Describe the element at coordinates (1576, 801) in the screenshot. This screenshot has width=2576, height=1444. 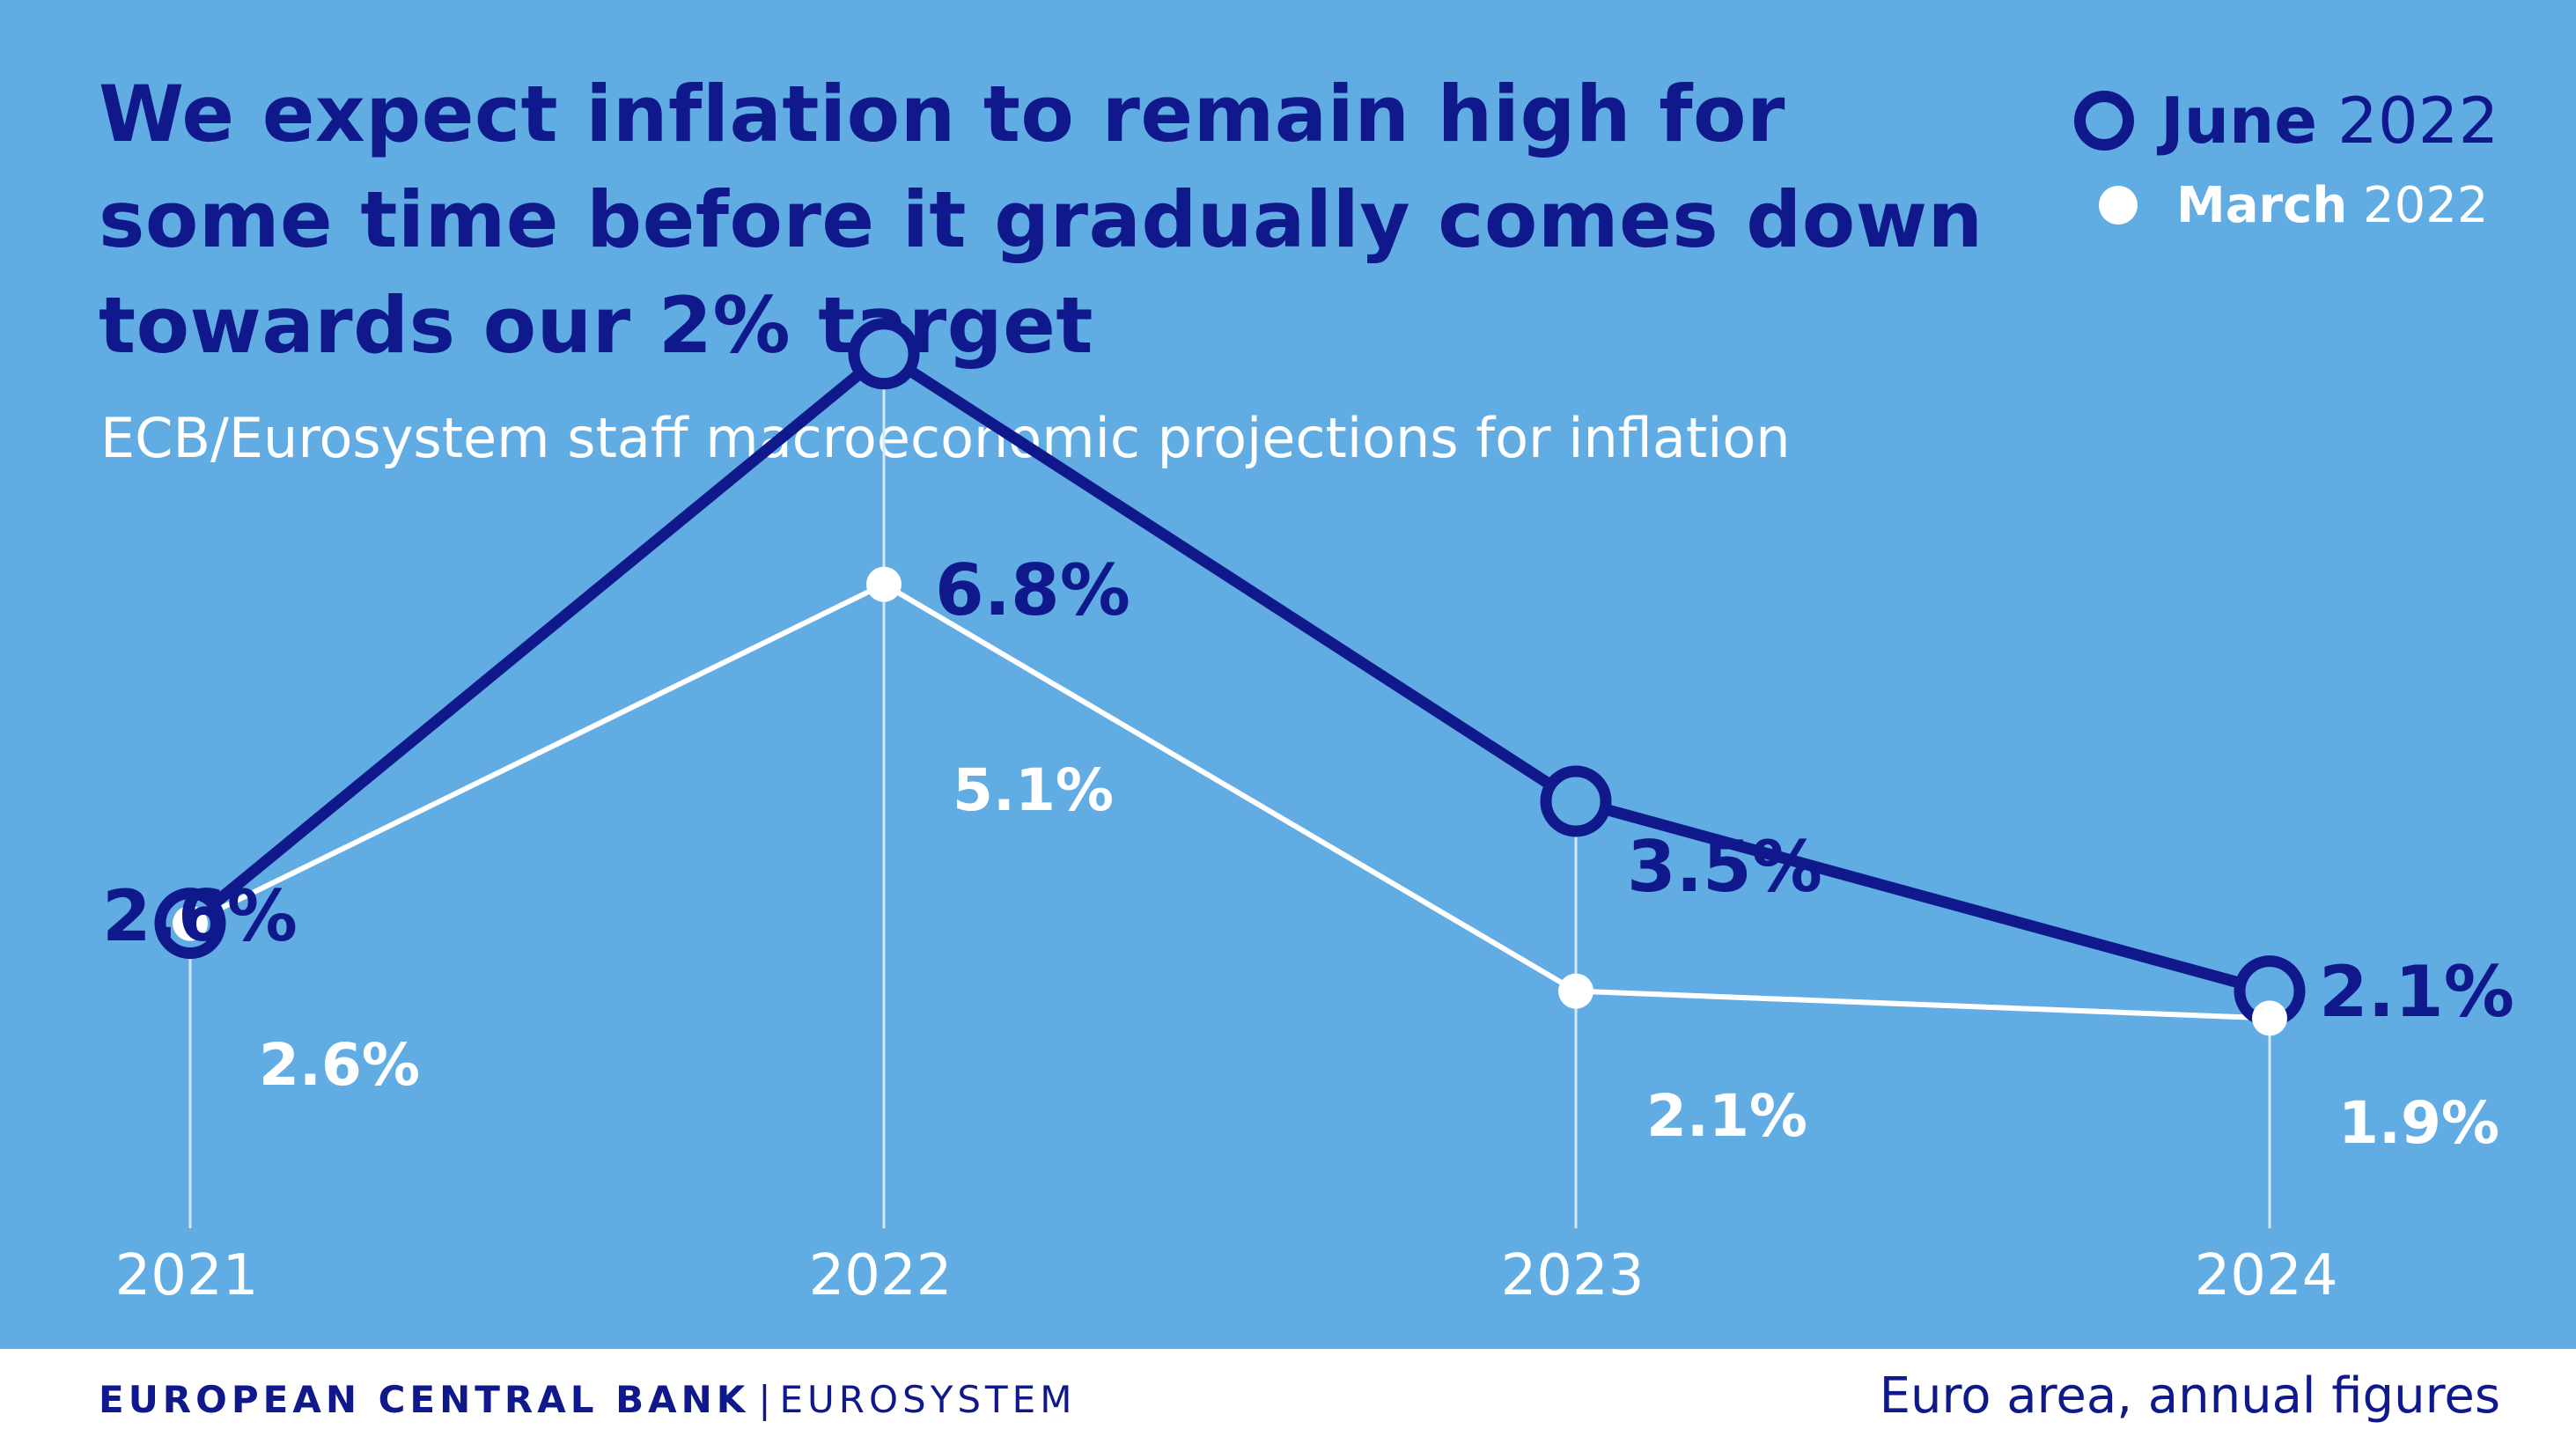
I see `june-point-2023` at that location.